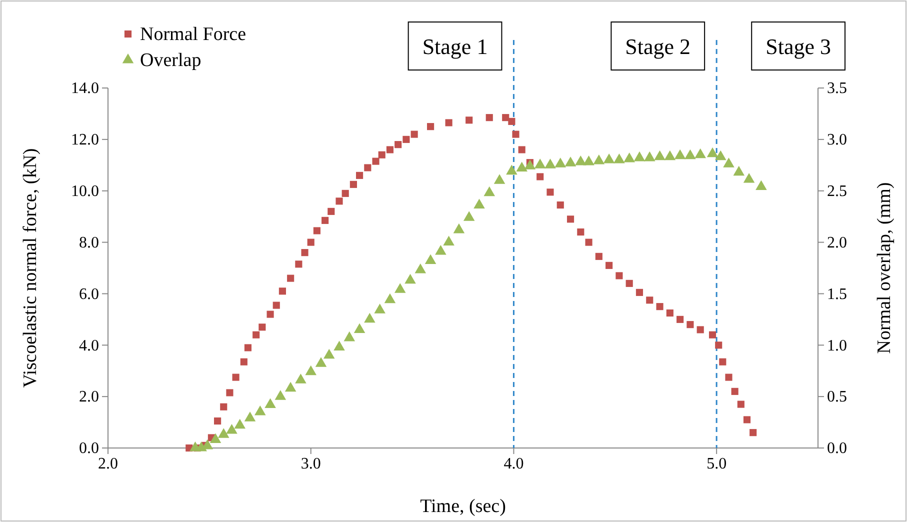  Describe the element at coordinates (89, 345) in the screenshot. I see `y-tick-label: 4.0` at that location.